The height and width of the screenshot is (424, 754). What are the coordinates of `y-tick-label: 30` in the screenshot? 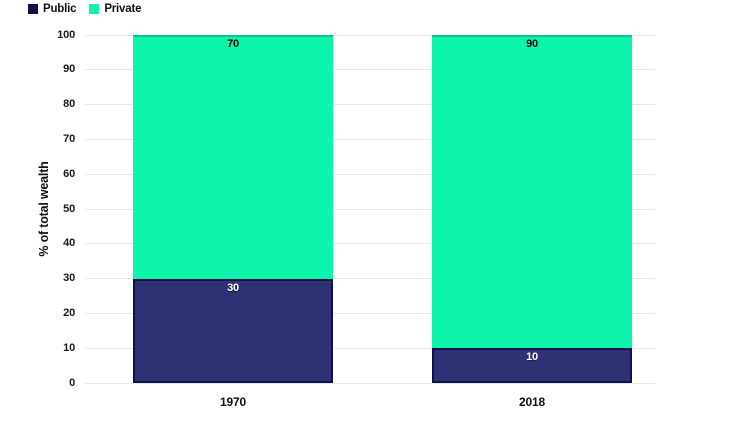 It's located at (69, 278).